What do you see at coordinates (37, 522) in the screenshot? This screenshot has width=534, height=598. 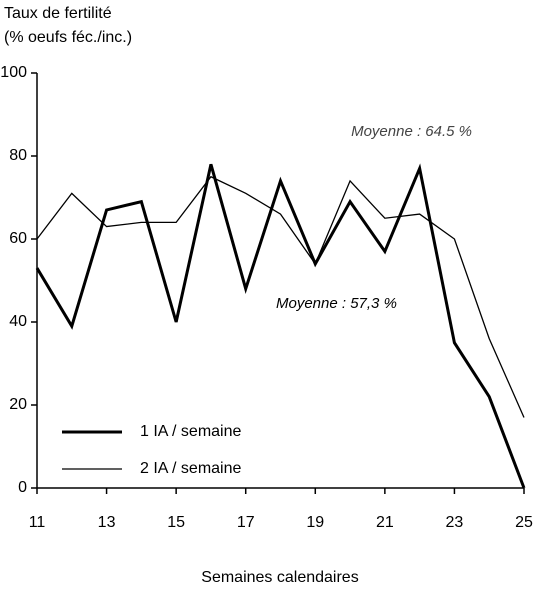 I see `x-tick-label: 11` at bounding box center [37, 522].